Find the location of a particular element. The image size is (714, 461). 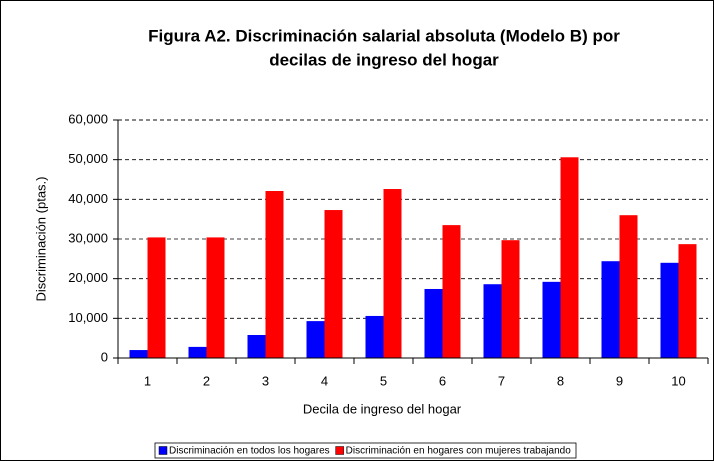

x-tick-label: 8 is located at coordinates (560, 380).